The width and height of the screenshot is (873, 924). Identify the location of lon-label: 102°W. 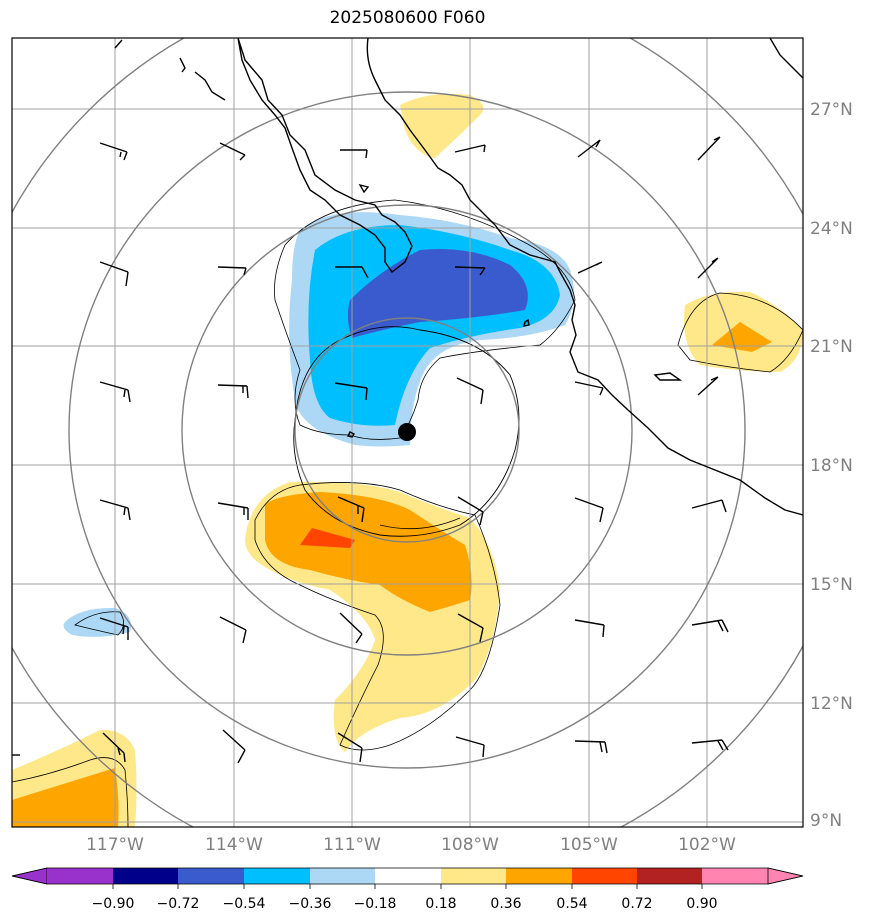
(707, 845).